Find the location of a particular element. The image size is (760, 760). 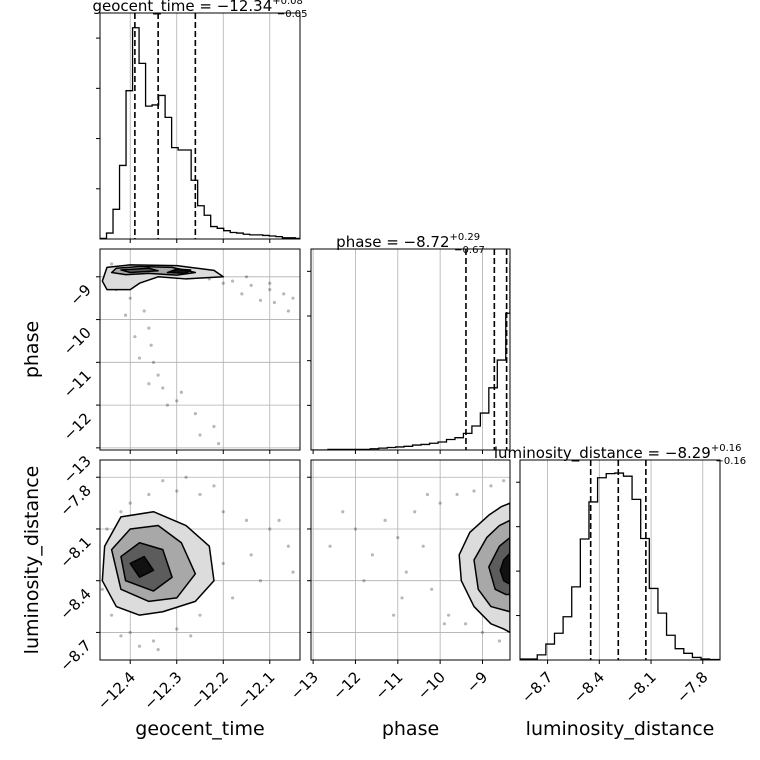

y-tick-label: −7.8 is located at coordinates (75, 500).